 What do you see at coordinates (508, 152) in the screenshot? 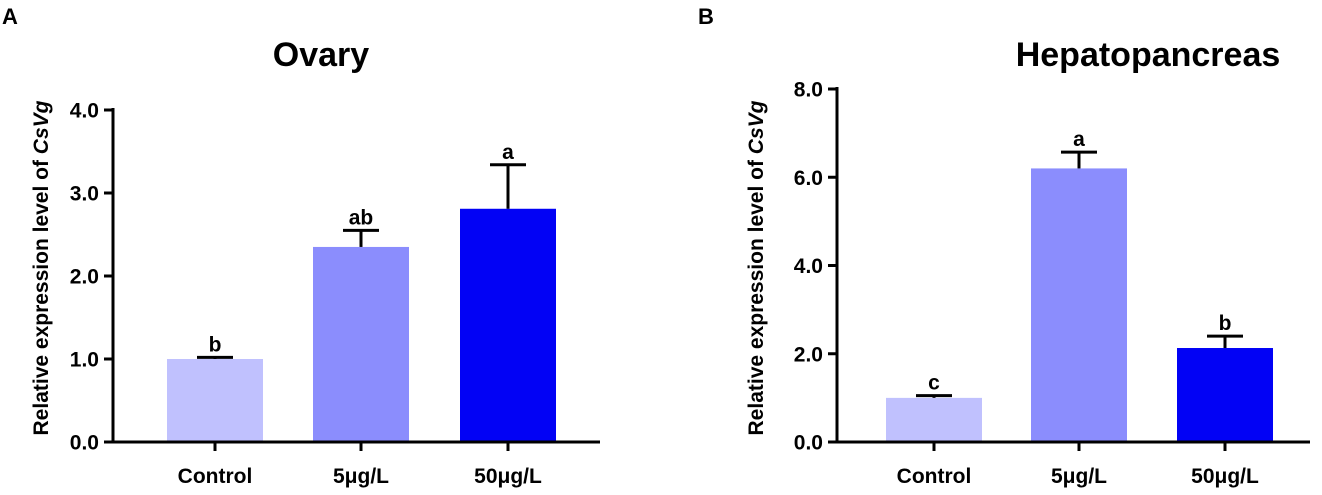
I see `panel-a-significance-3: a` at bounding box center [508, 152].